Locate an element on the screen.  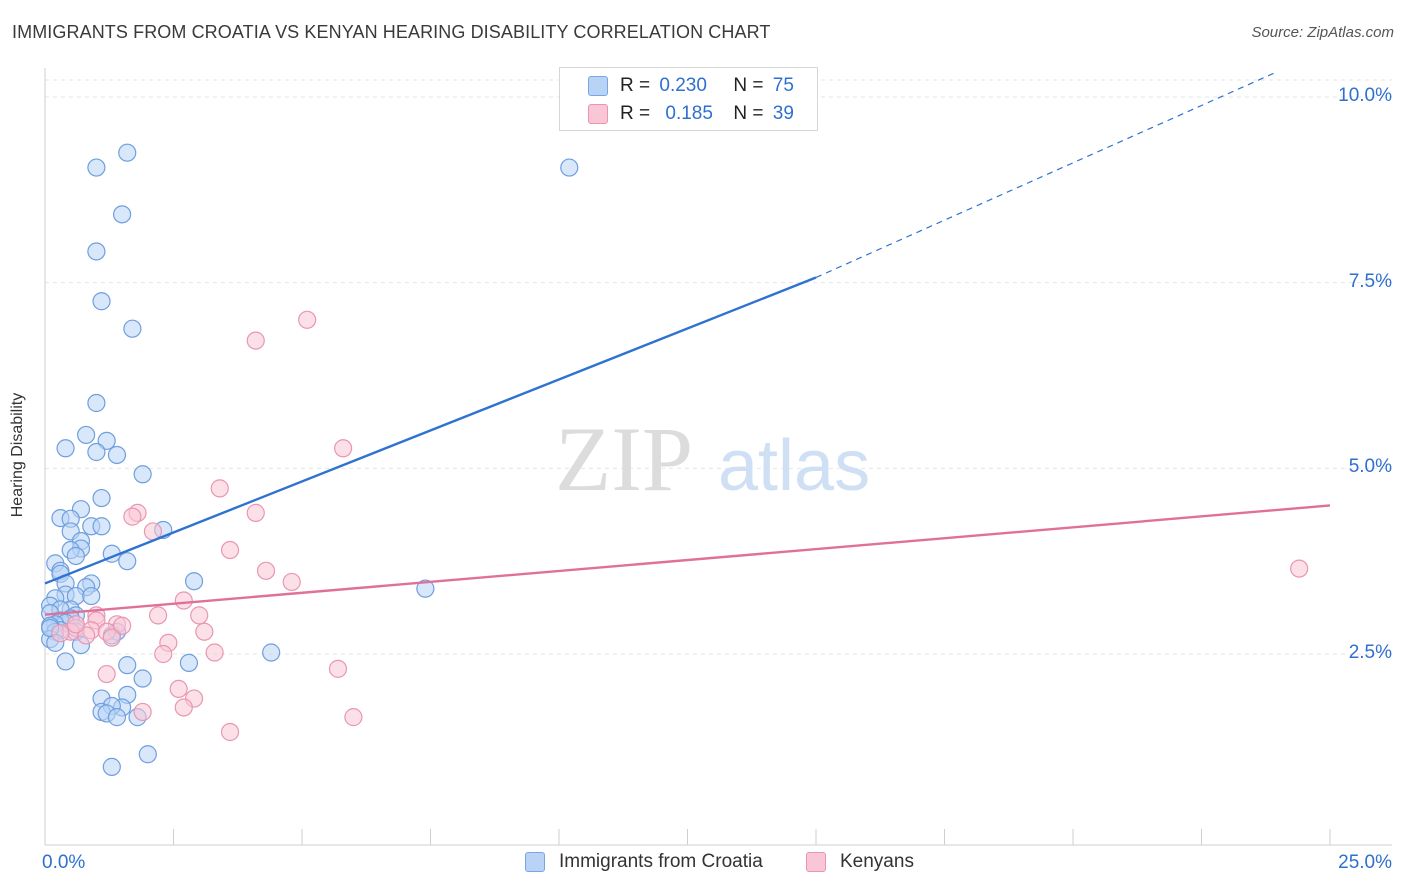
trend-line-kenyans is located at coordinates (687, 560).